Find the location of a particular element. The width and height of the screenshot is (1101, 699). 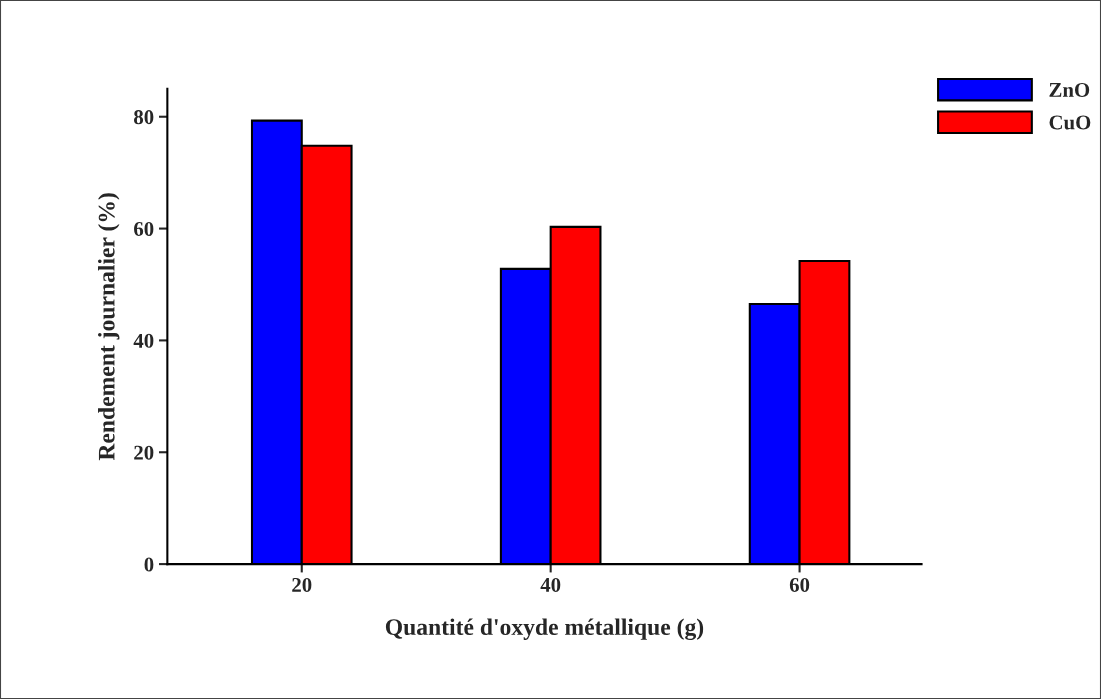

y-tick-label: 80 is located at coordinates (144, 117).